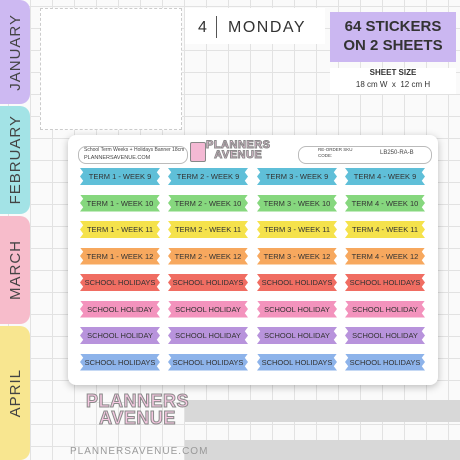 This screenshot has width=460, height=460. What do you see at coordinates (335, 152) in the screenshot?
I see `reorder-label: RE-ORDER SKU CODE:` at bounding box center [335, 152].